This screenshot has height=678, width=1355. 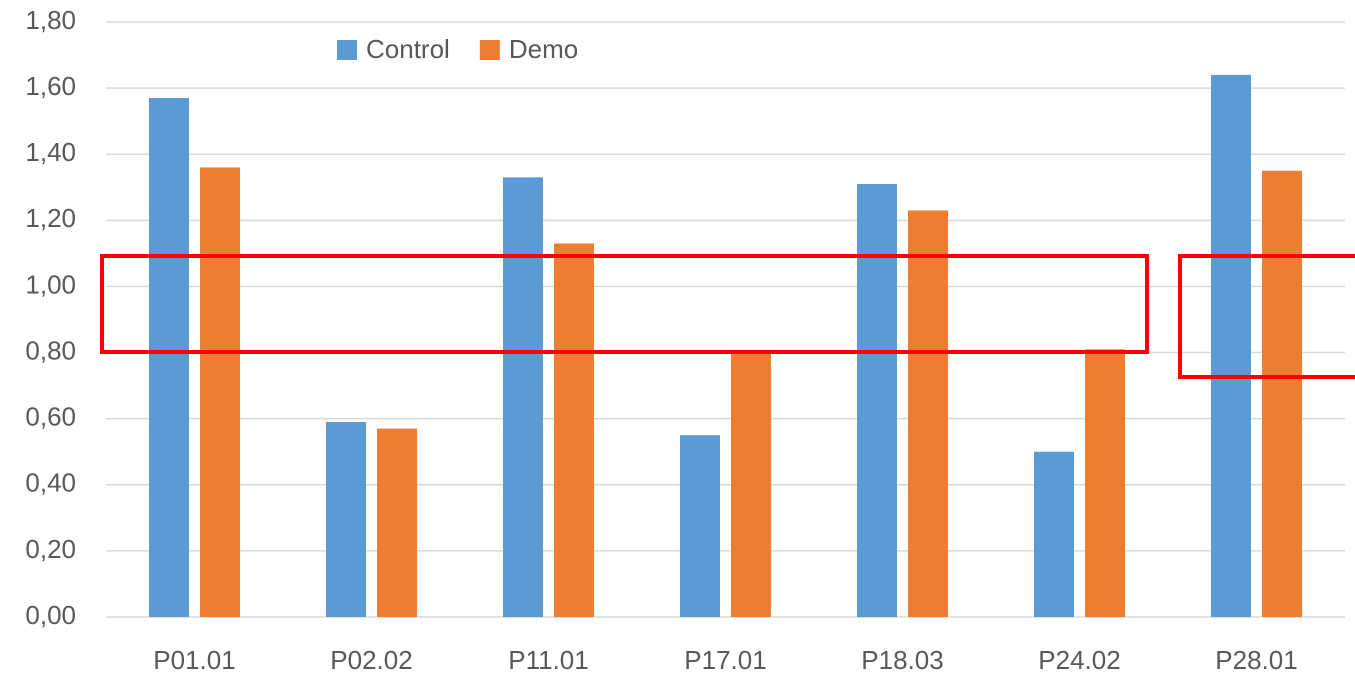 I want to click on x-tick-label: P02.02, so click(x=371, y=660).